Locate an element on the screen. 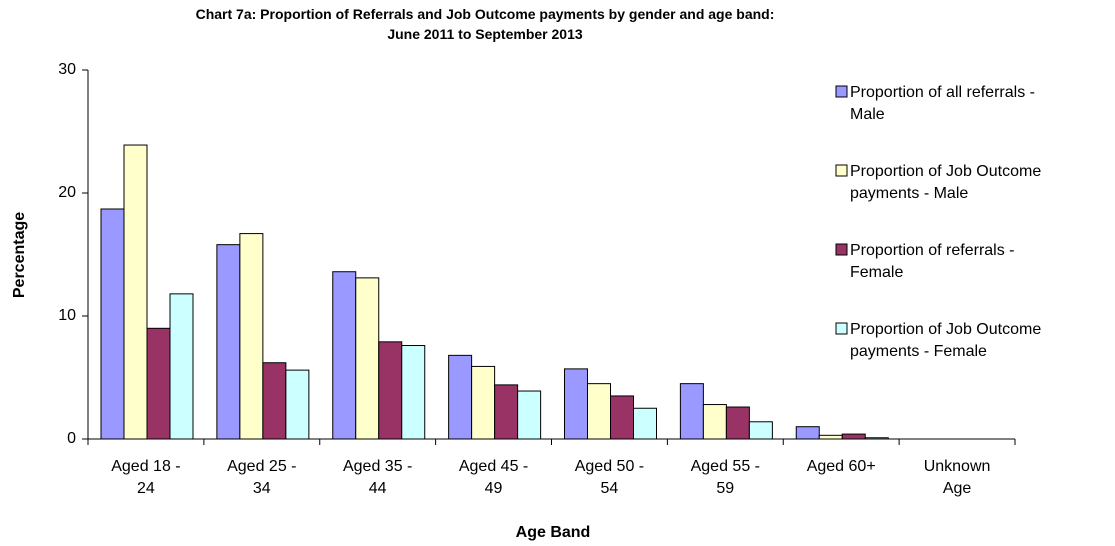  y-tick-label: 20 is located at coordinates (67, 192).